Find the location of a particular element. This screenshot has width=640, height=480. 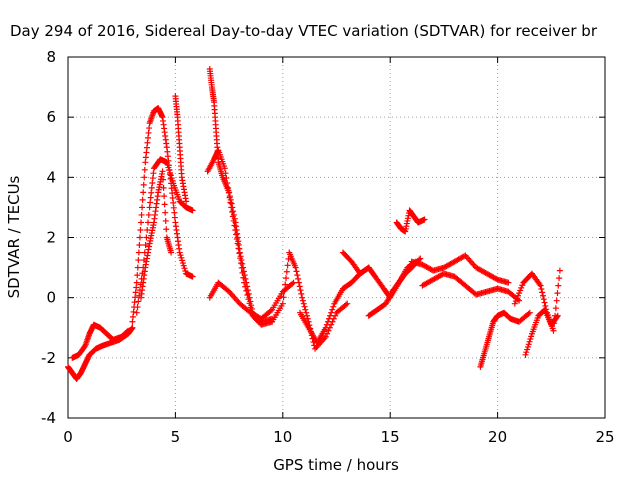

y-tick-label: -4 is located at coordinates (48, 418).